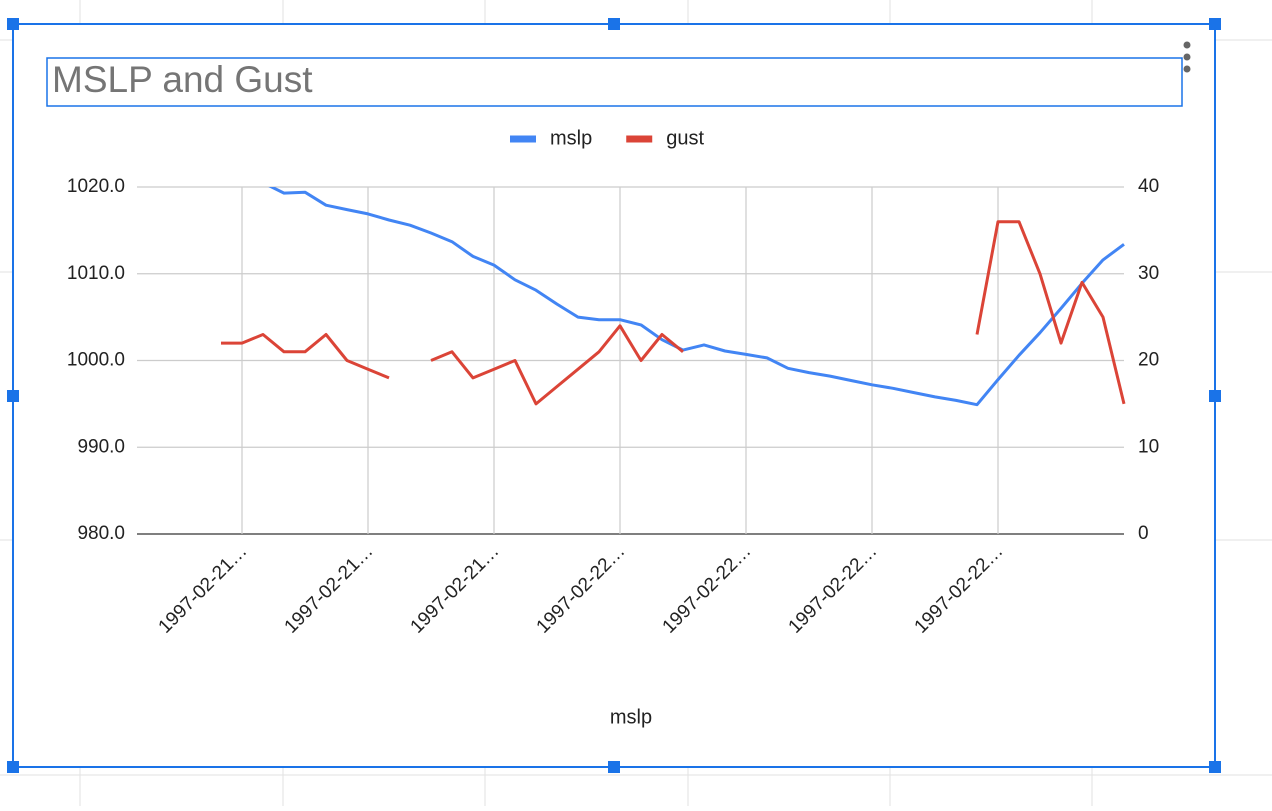  What do you see at coordinates (685, 138) in the screenshot?
I see `legend-label: gust` at bounding box center [685, 138].